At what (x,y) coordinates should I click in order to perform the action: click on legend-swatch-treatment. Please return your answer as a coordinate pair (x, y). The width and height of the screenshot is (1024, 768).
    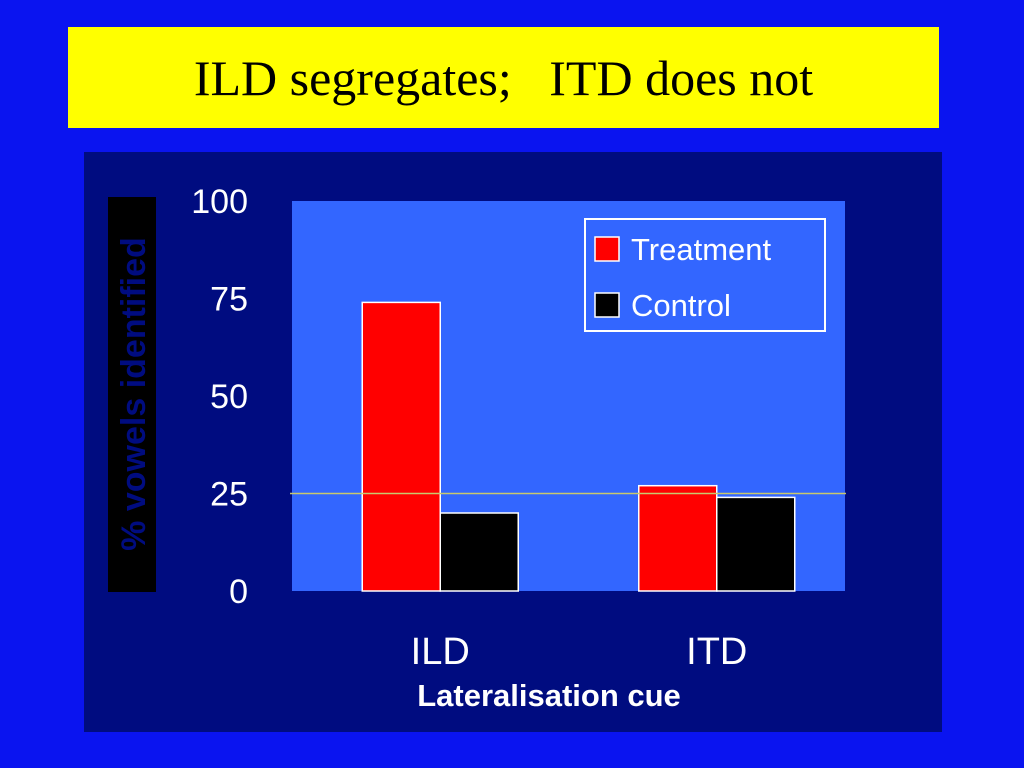
    Looking at the image, I should click on (607, 249).